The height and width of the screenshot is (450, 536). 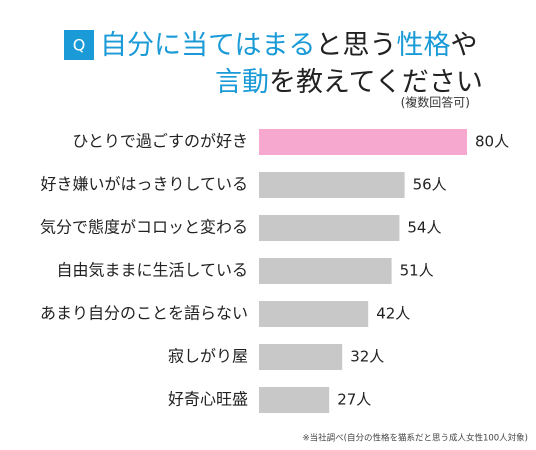 I want to click on footnote: ※当社調べ(自分の性格を猫系だと思う成人女性100人対象), so click(x=415, y=438).